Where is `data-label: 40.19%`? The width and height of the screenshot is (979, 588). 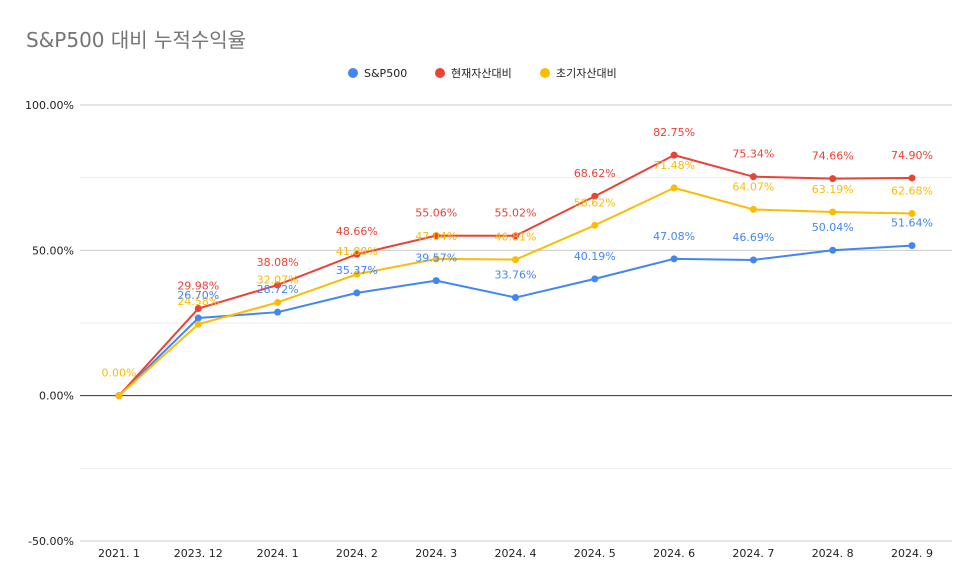 data-label: 40.19% is located at coordinates (595, 256).